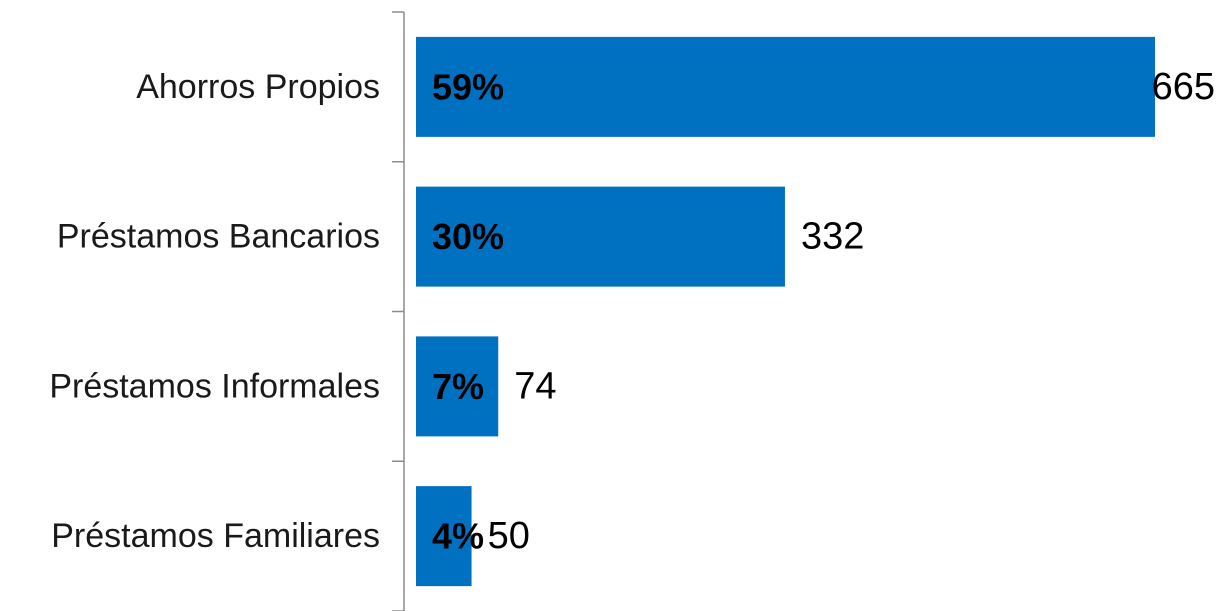 This screenshot has width=1225, height=611. Describe the element at coordinates (458, 536) in the screenshot. I see `percent-label: 4%` at that location.